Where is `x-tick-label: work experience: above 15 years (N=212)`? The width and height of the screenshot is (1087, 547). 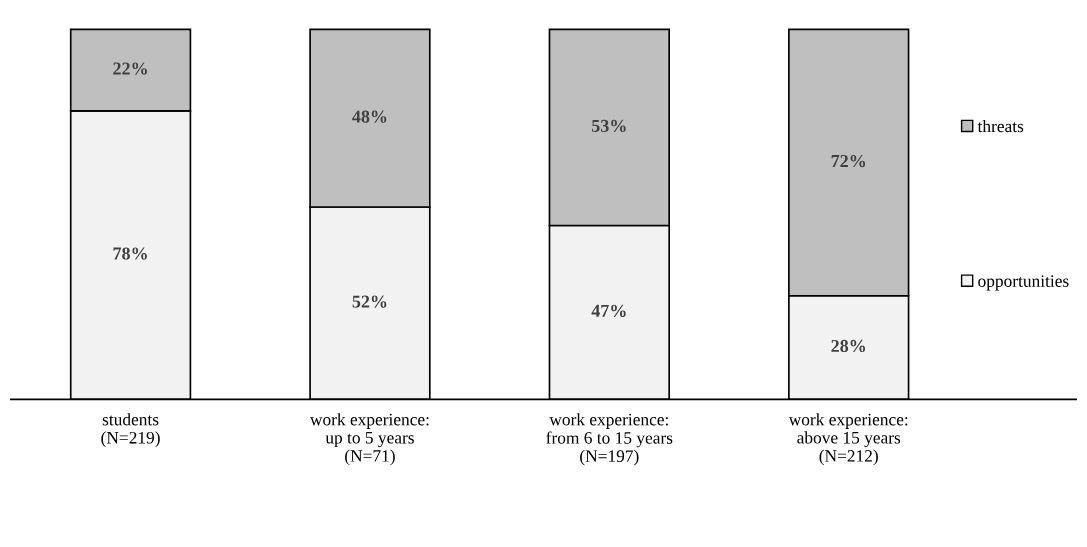 x-tick-label: work experience: above 15 years (N=212) is located at coordinates (848, 439).